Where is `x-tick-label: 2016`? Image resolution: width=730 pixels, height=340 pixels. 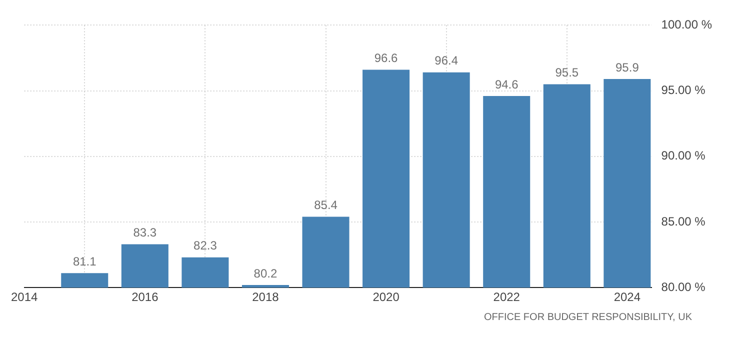 x-tick-label: 2016 is located at coordinates (145, 297).